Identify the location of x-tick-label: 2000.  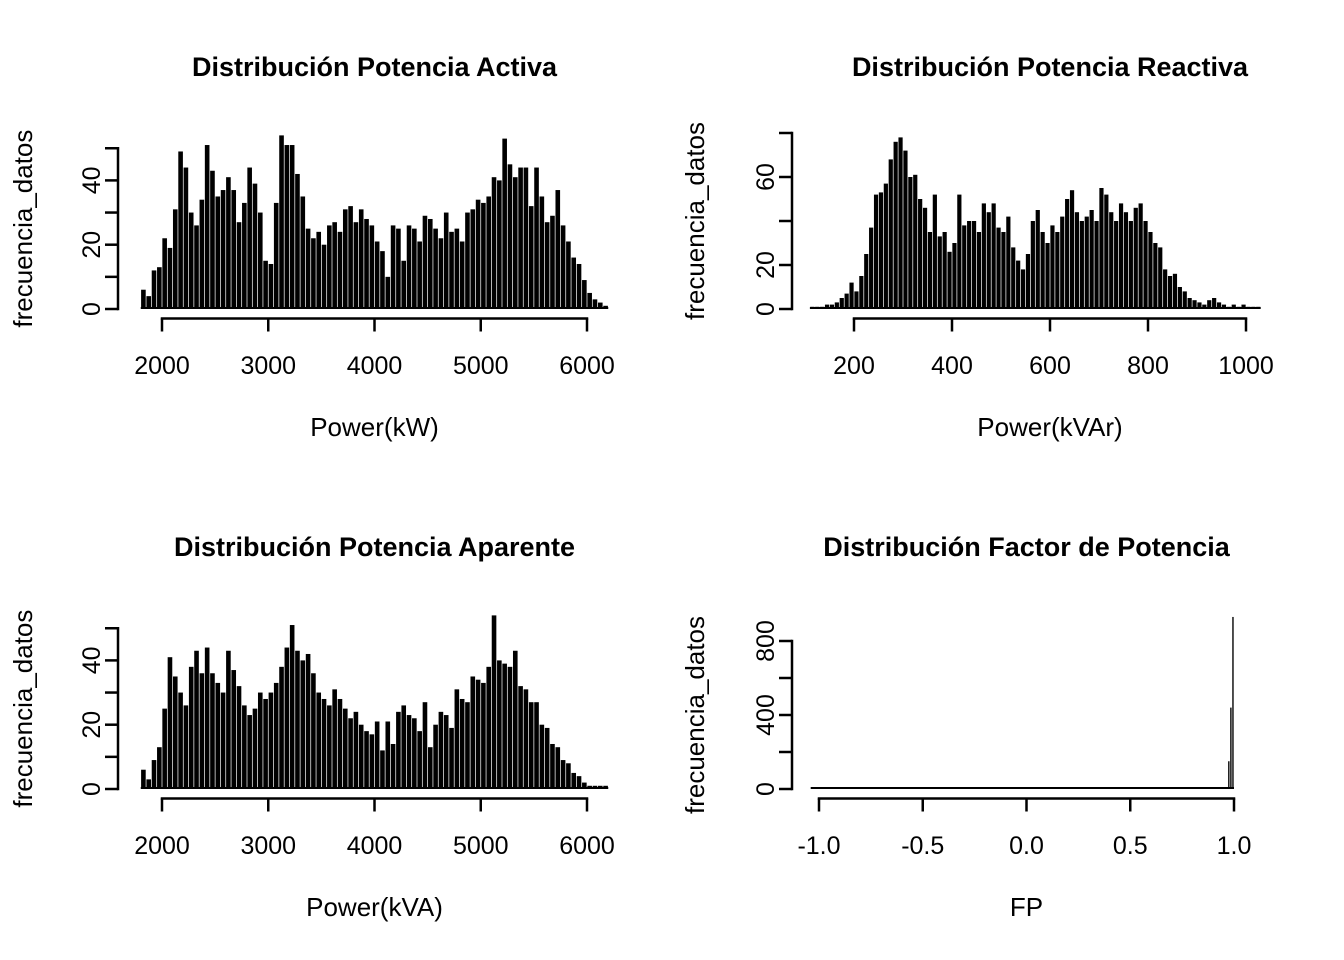
(162, 846).